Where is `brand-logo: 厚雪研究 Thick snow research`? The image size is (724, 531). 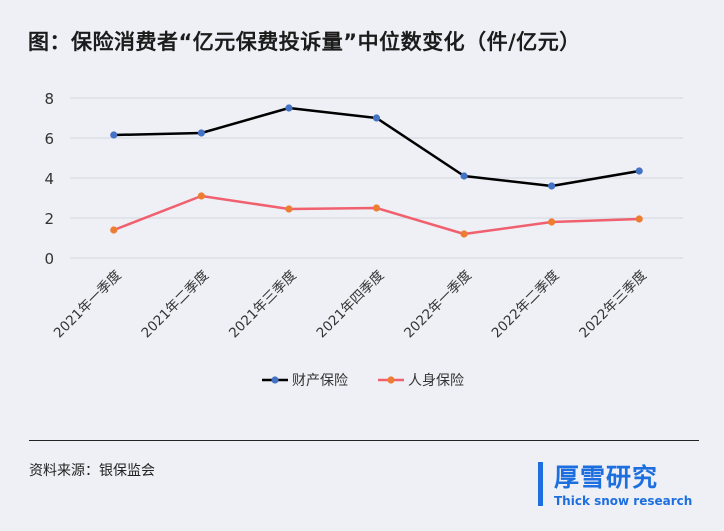
brand-logo: 厚雪研究 Thick snow research is located at coordinates (618, 486).